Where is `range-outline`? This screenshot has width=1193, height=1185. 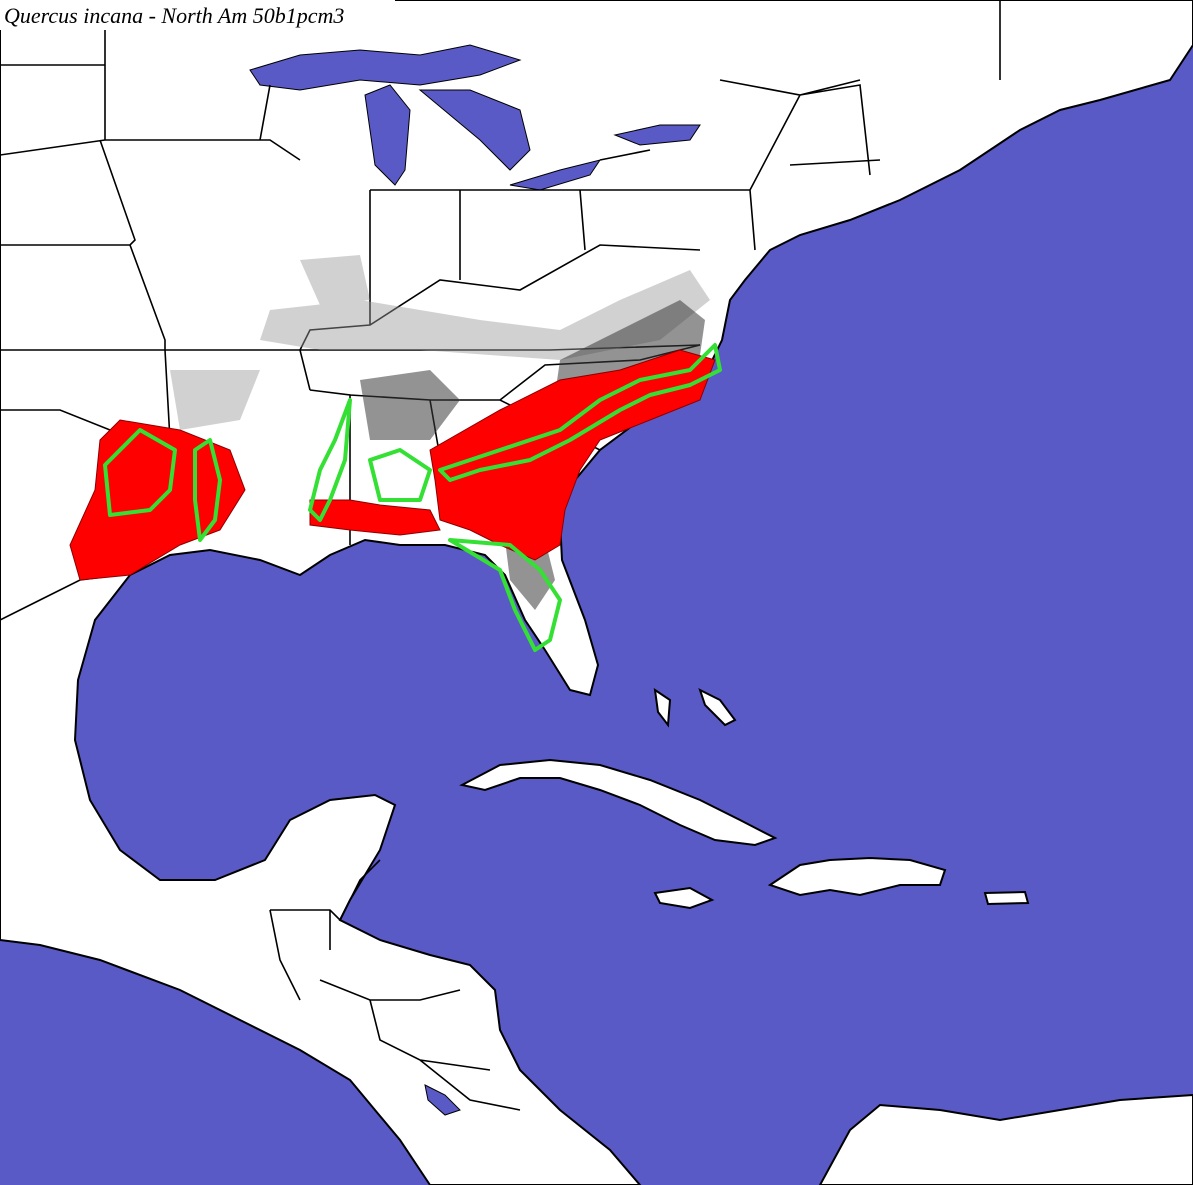 range-outline is located at coordinates (412, 497).